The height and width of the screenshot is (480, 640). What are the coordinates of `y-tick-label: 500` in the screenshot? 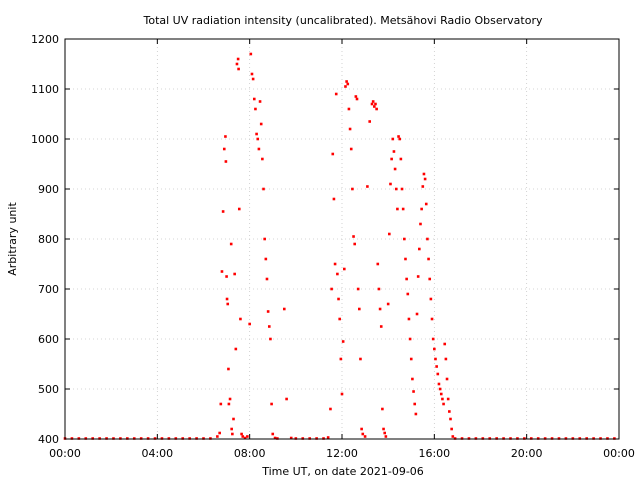 It's located at (48, 389).